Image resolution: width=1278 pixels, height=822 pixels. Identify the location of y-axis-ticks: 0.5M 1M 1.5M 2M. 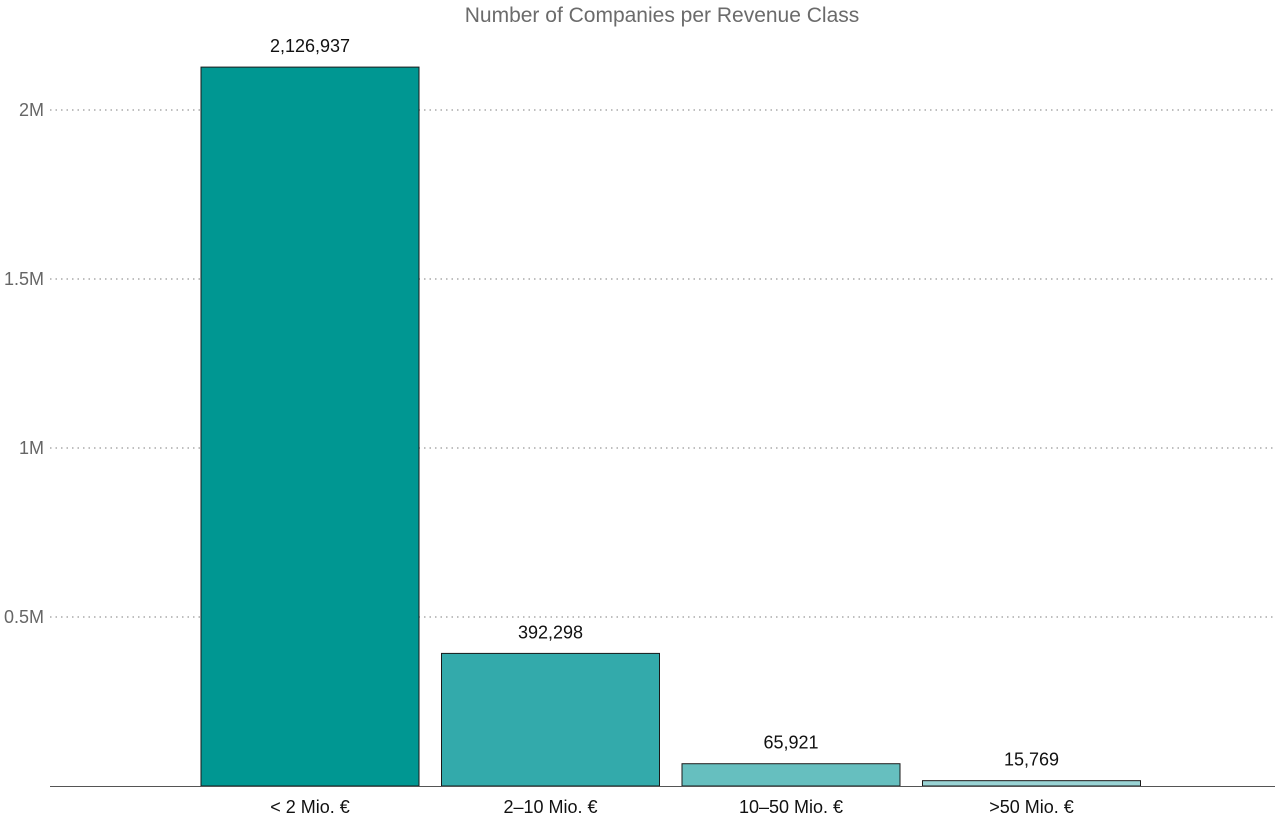
(24, 363).